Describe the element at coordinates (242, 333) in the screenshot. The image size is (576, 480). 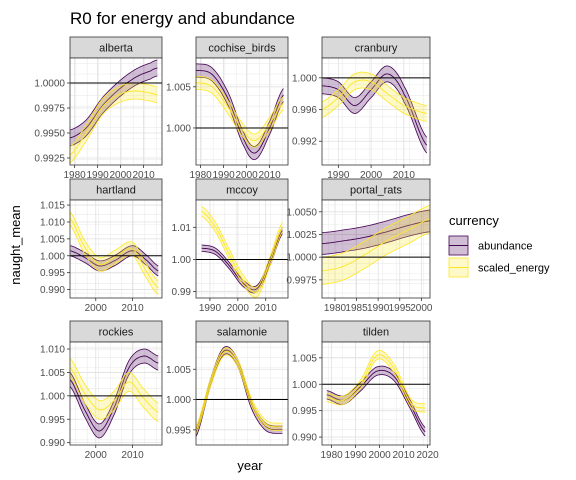
I see `strip-label: salamonie` at that location.